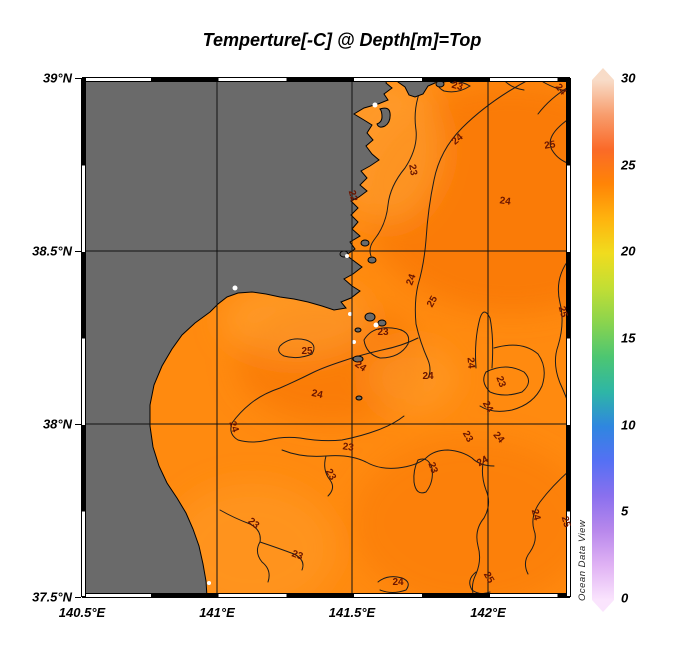 The width and height of the screenshot is (684, 660). Describe the element at coordinates (488, 612) in the screenshot. I see `x-axis-tick-label: 142°E` at that location.